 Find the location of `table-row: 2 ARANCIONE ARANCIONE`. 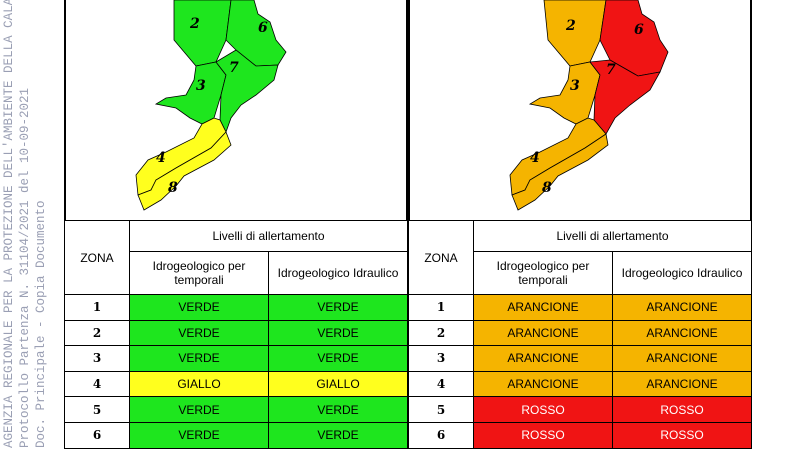

table-row: 2 ARANCIONE ARANCIONE is located at coordinates (580, 333).